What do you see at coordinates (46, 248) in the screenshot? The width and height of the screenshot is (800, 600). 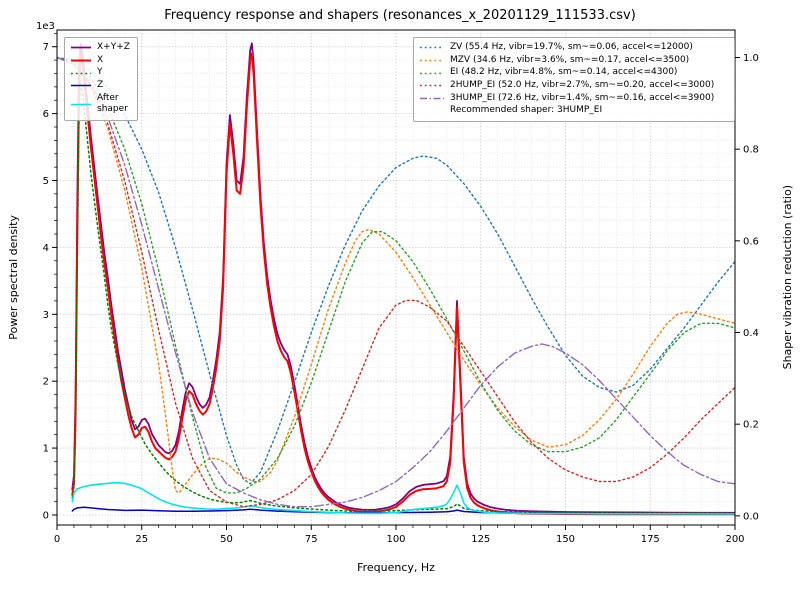 I see `y-left-tick-label: 4` at bounding box center [46, 248].